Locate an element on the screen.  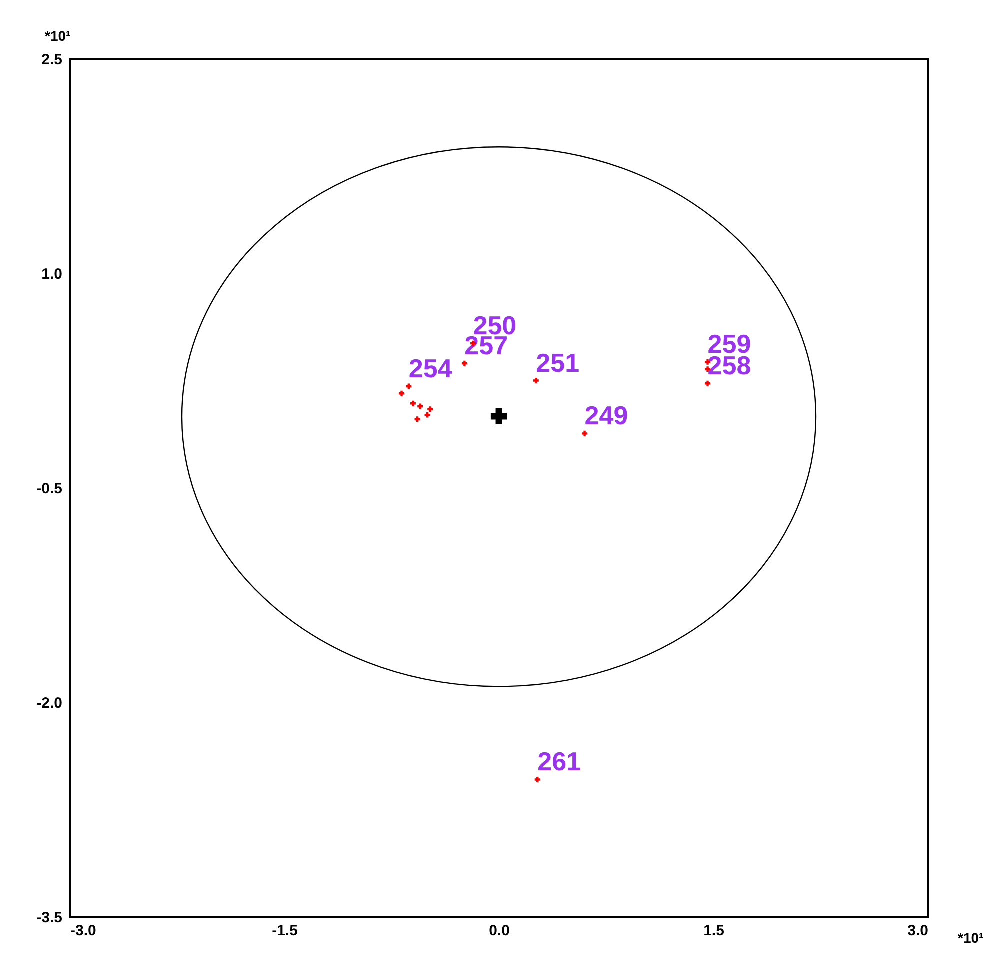
y-tick-label: -2.0 is located at coordinates (49, 703).